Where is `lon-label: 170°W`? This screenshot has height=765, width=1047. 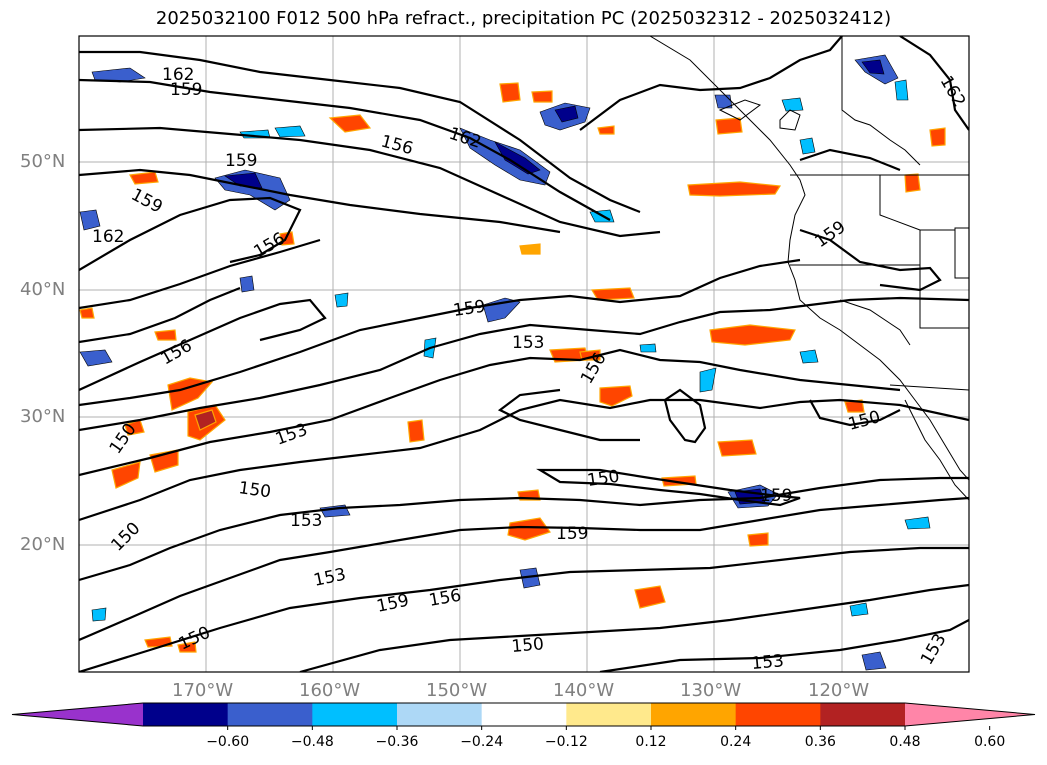
lon-label: 170°W is located at coordinates (203, 690).